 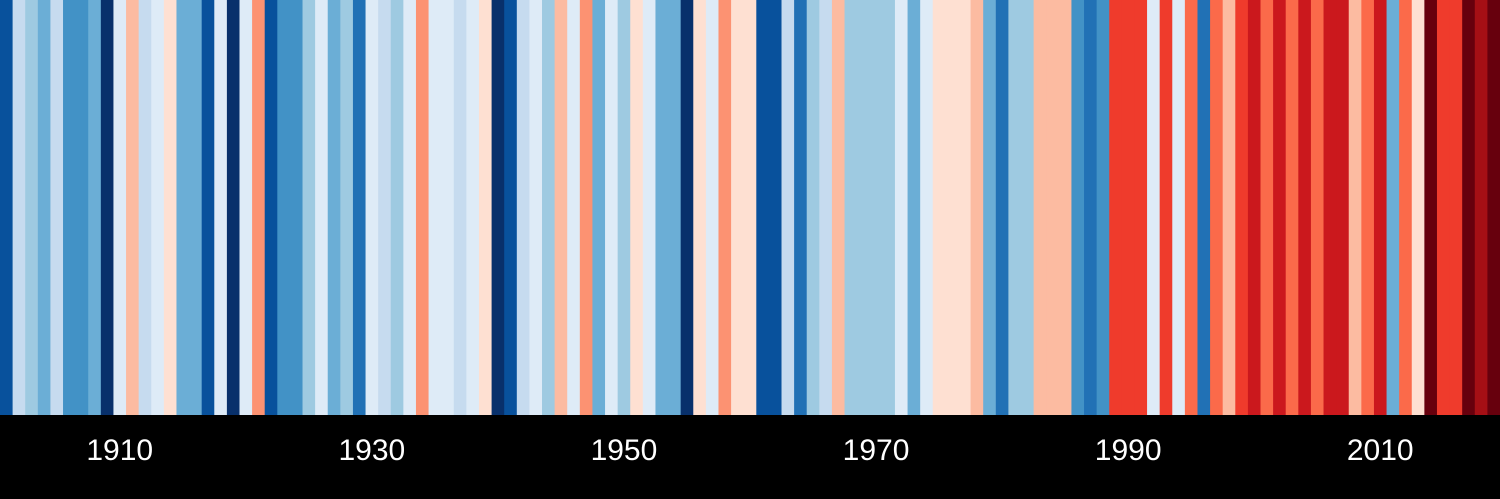 What do you see at coordinates (485, 207) in the screenshot?
I see `stripe-1939` at bounding box center [485, 207].